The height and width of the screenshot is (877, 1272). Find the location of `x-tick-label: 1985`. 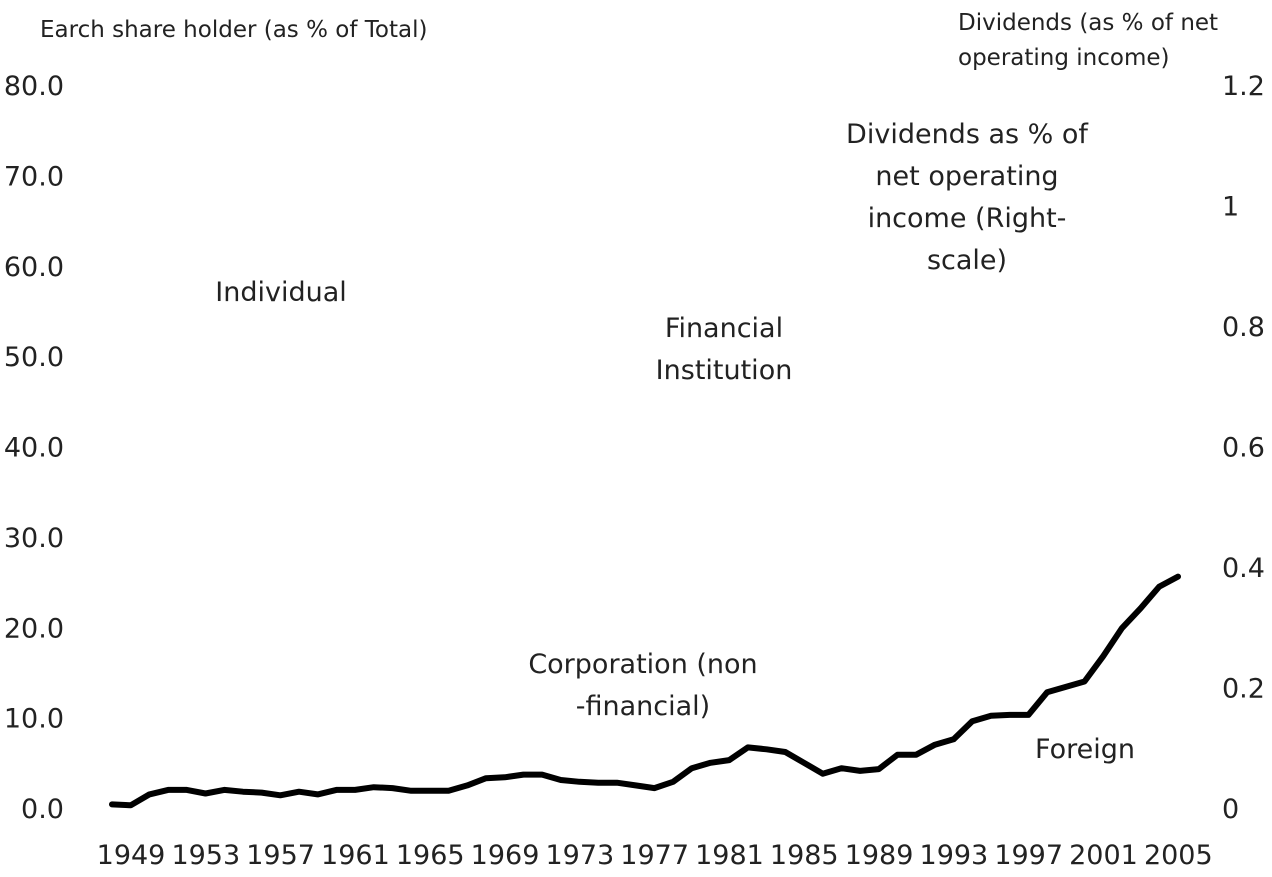

x-tick-label: 1985 is located at coordinates (804, 855).